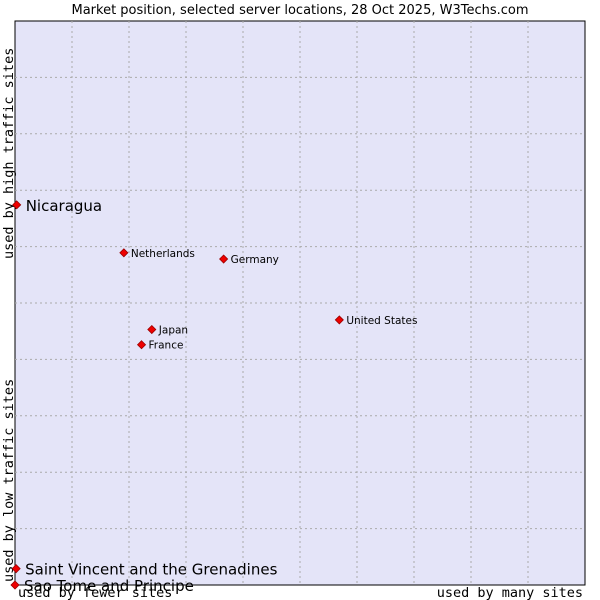 This screenshot has height=600, width=600. Describe the element at coordinates (95, 592) in the screenshot. I see `x-axis-label-low: used by fewer sites` at that location.